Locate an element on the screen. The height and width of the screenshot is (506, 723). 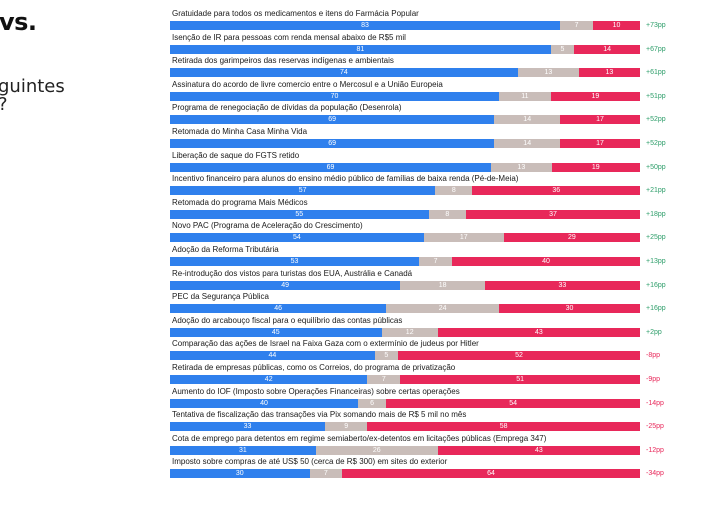
neutral-segment: 6 is located at coordinates (372, 403).